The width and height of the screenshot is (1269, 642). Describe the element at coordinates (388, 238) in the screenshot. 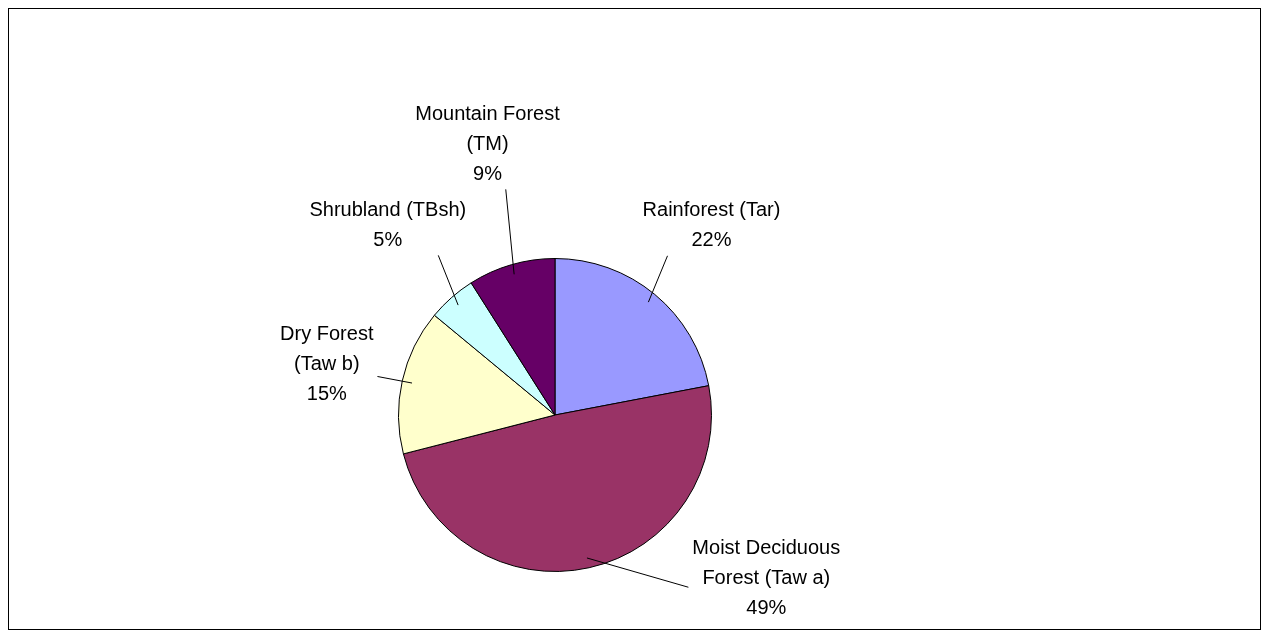

I see `data-label: 5%` at that location.